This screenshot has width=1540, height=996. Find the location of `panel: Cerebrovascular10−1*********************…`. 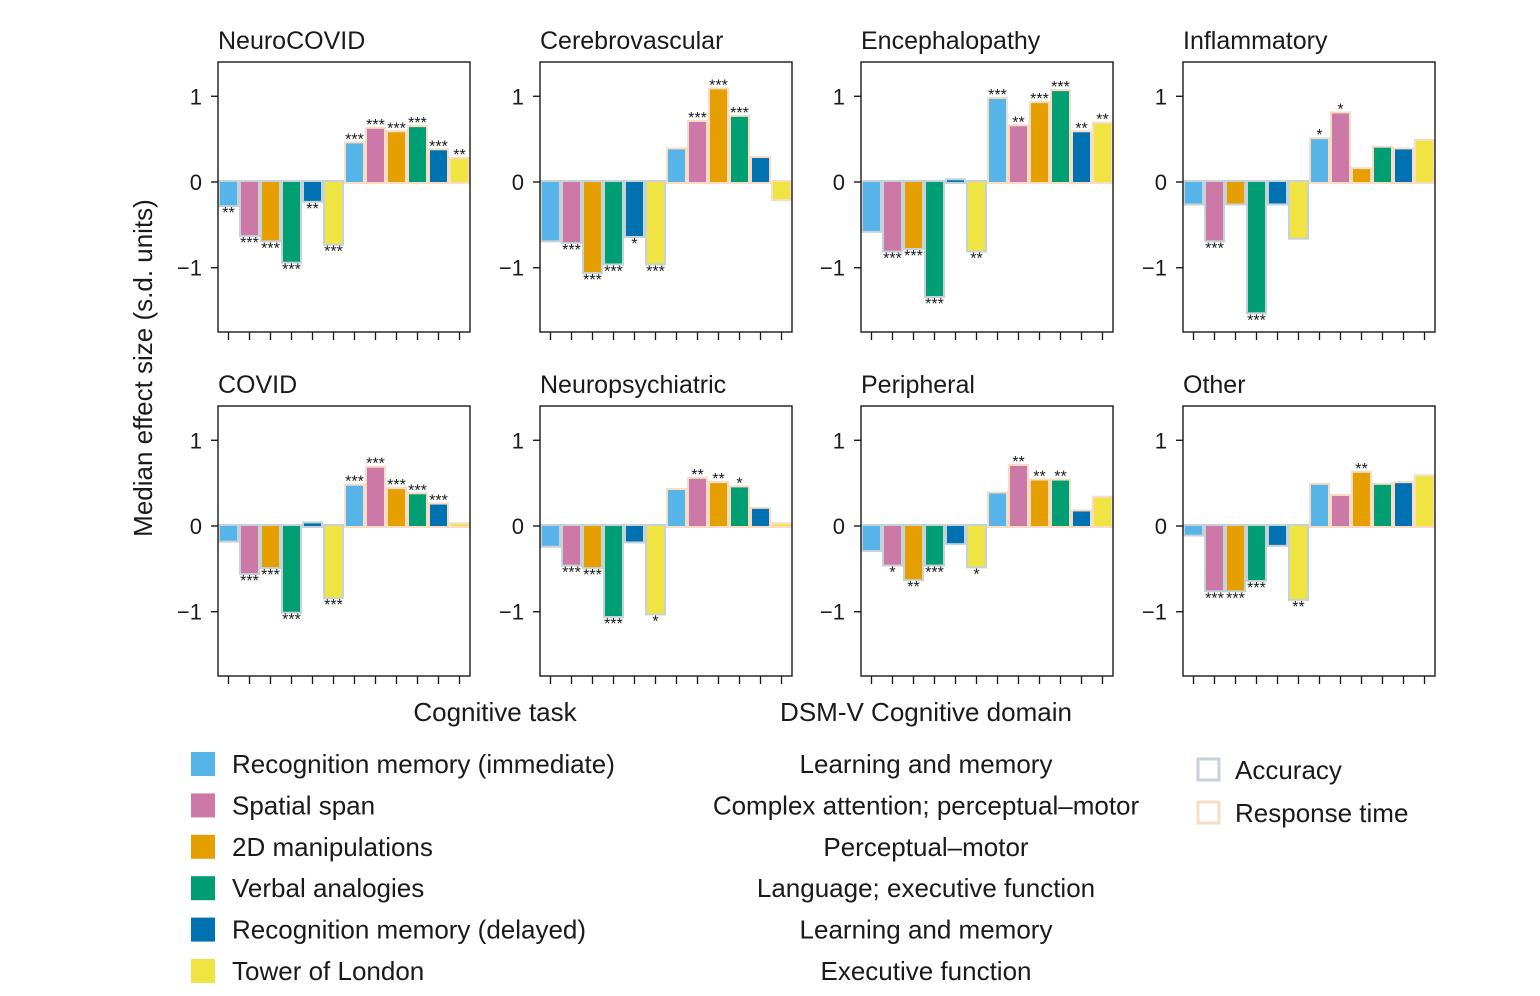

panel: Cerebrovascular10−1*********************… is located at coordinates (646, 183).